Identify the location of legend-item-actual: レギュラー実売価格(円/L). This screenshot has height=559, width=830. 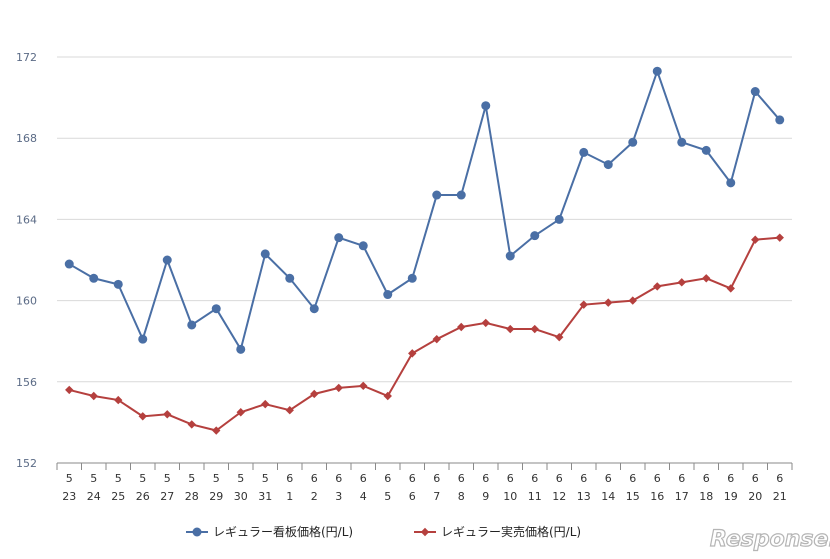
(497, 531).